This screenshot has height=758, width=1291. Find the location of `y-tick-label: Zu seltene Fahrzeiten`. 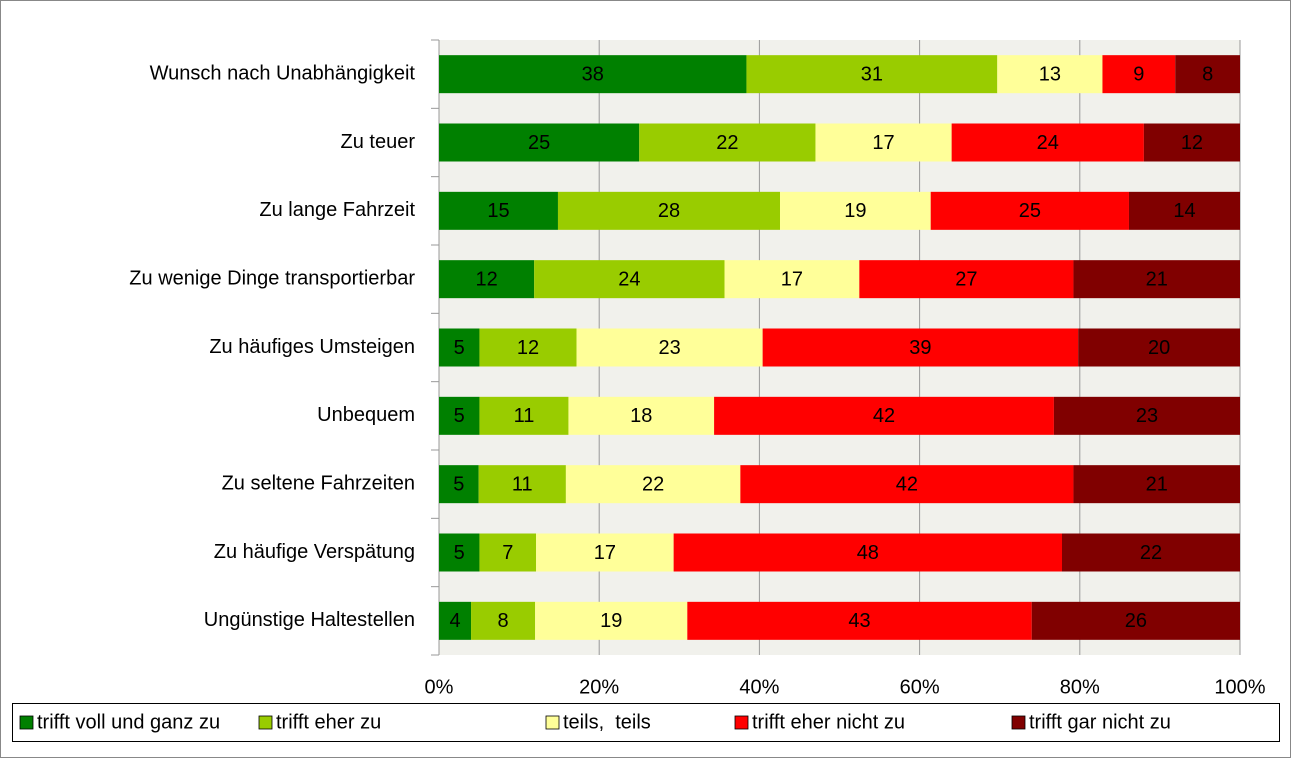

y-tick-label: Zu seltene Fahrzeiten is located at coordinates (318, 483).